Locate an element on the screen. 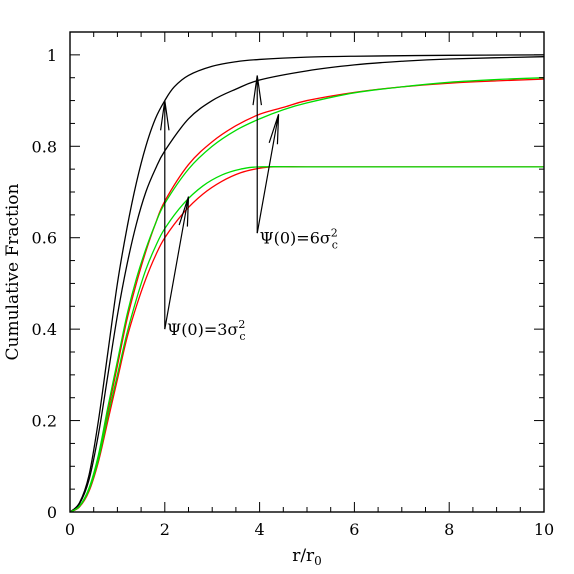 This screenshot has width=574, height=574. annotation-label-1: Ψ(0)=3σ2 c is located at coordinates (206, 330).